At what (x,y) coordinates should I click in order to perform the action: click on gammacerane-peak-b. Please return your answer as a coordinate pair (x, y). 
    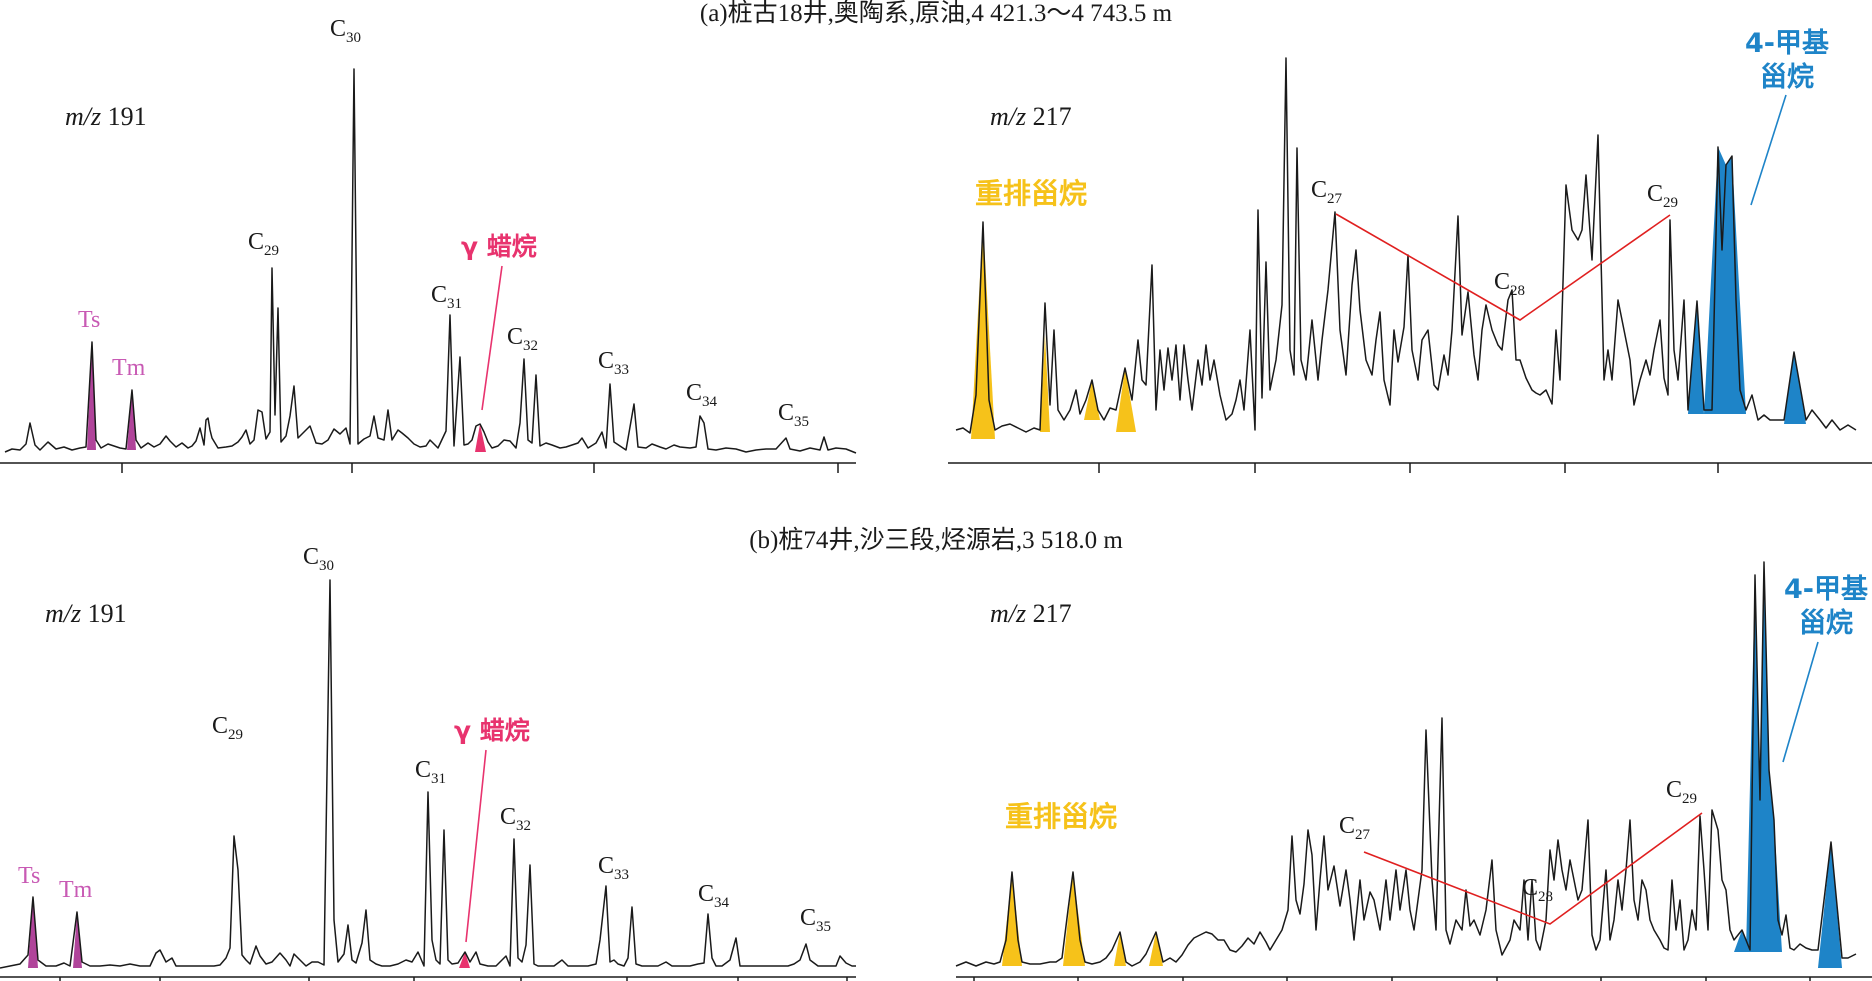
    Looking at the image, I should click on (464, 960).